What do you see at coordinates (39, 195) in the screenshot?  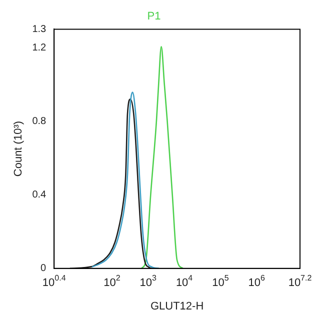 I see `y-tick-label: 0.4` at bounding box center [39, 195].